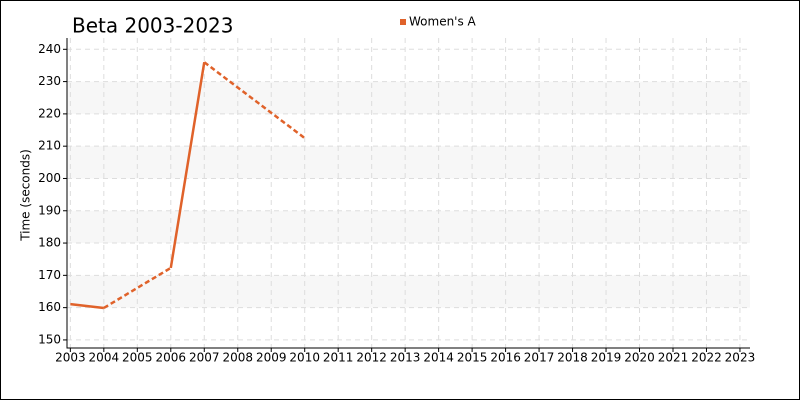  Describe the element at coordinates (606, 358) in the screenshot. I see `x-tick-label: 2019` at that location.